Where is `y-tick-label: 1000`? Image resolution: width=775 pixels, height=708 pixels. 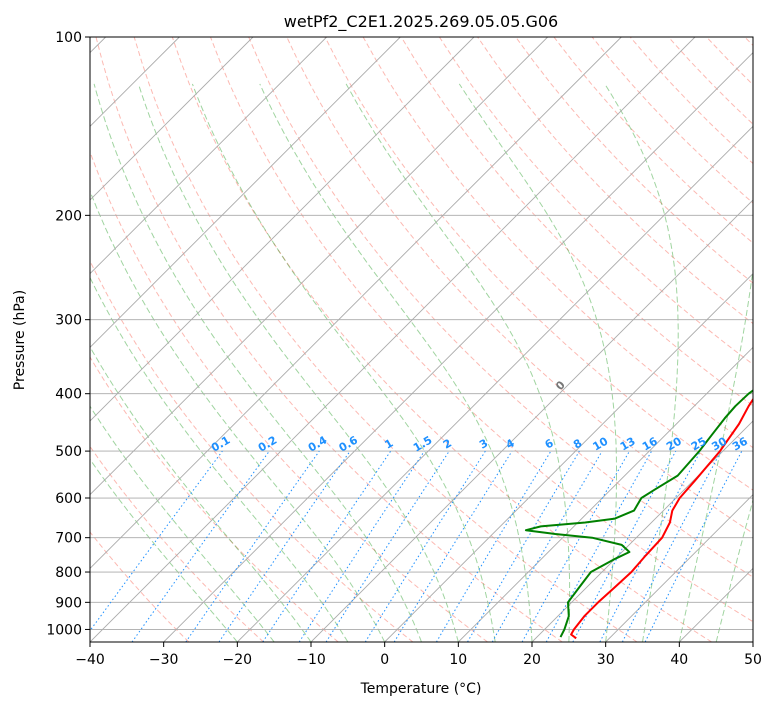 y-tick-label: 1000 is located at coordinates (64, 630).